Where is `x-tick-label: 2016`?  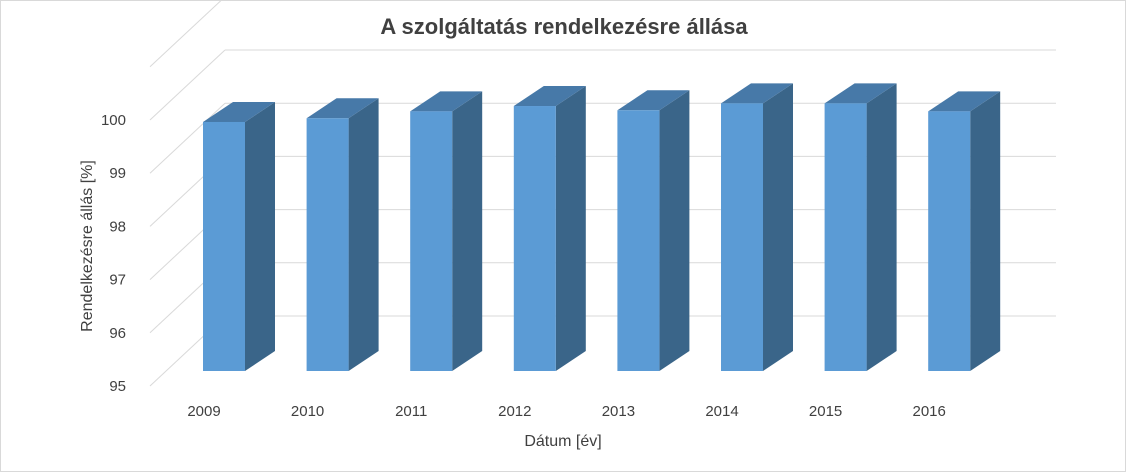 x-tick-label: 2016 is located at coordinates (929, 411).